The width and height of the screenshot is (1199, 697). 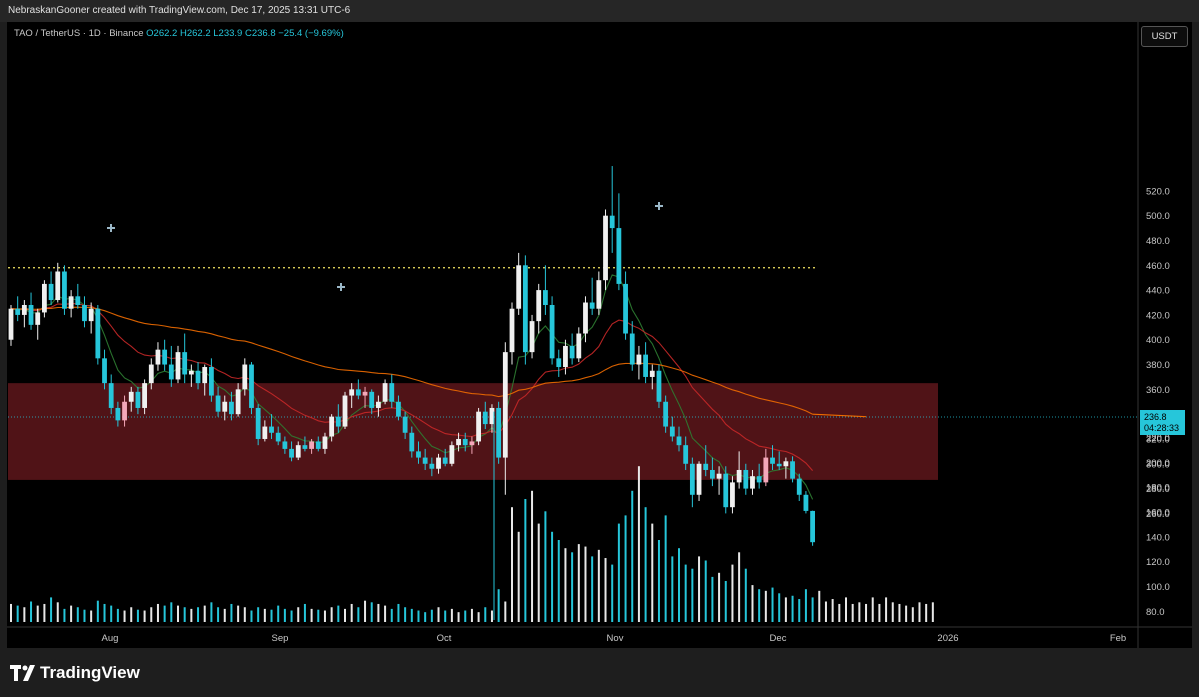 What do you see at coordinates (1158, 266) in the screenshot?
I see `price-tick-label: 460.0` at bounding box center [1158, 266].